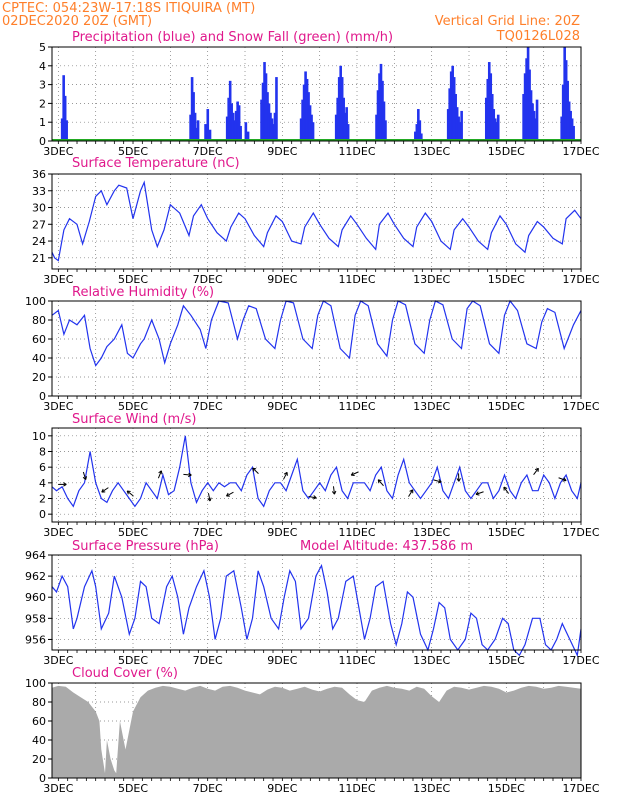  I want to click on y-tick-label: 964, so click(35, 555).